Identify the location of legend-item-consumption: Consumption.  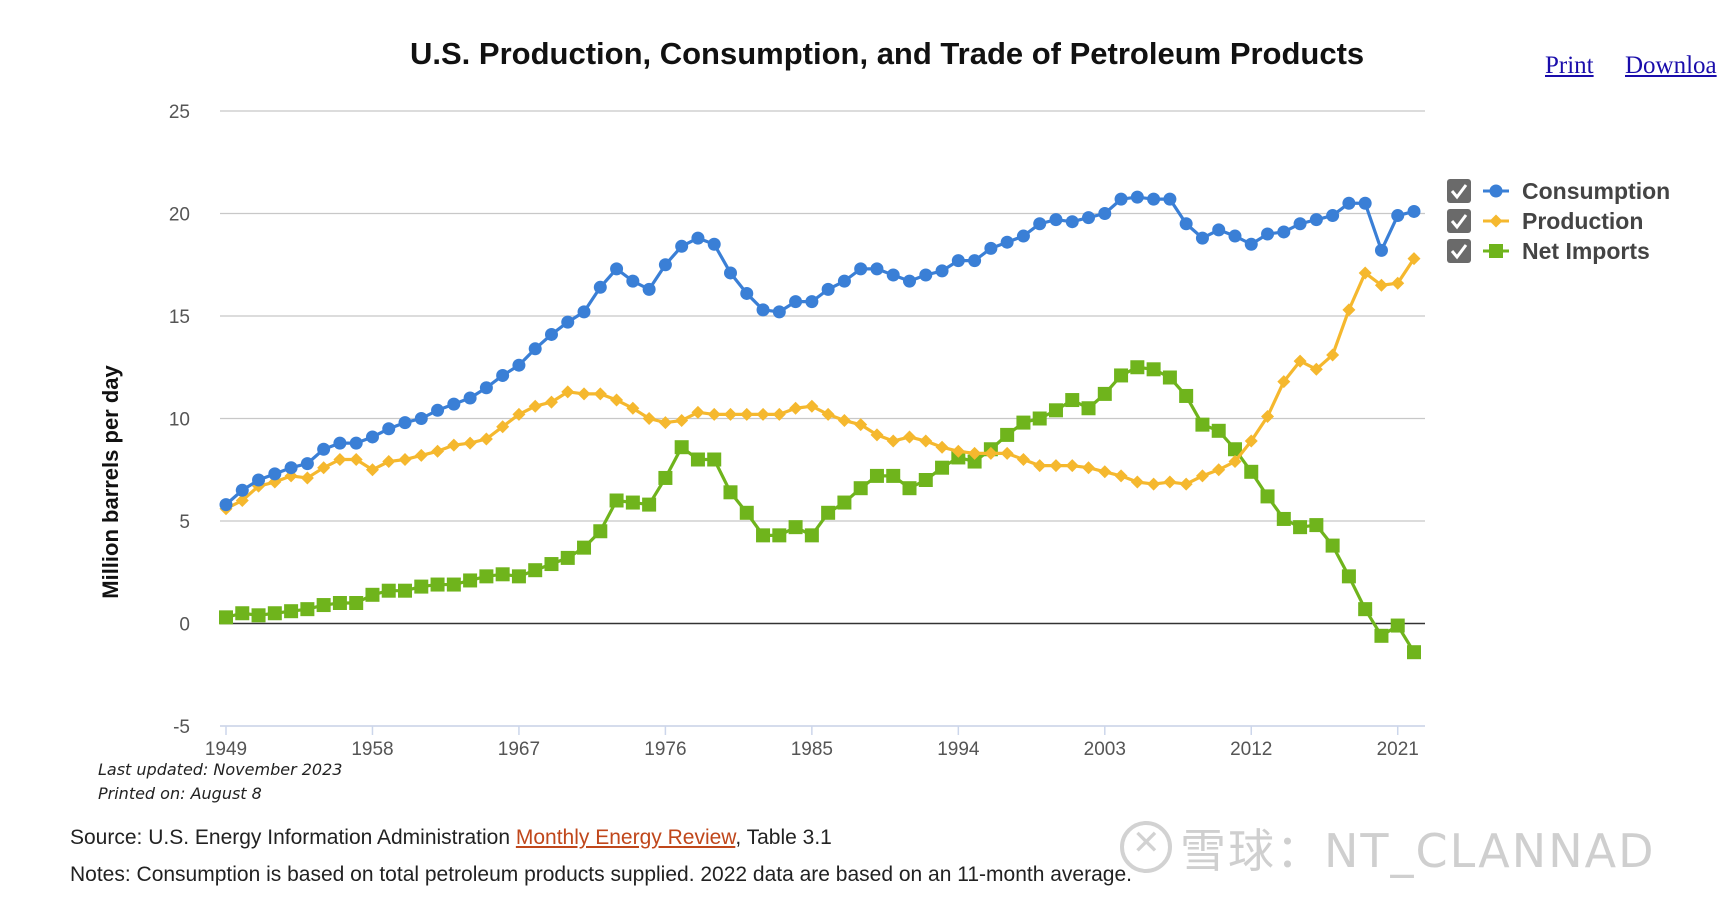
(1558, 191).